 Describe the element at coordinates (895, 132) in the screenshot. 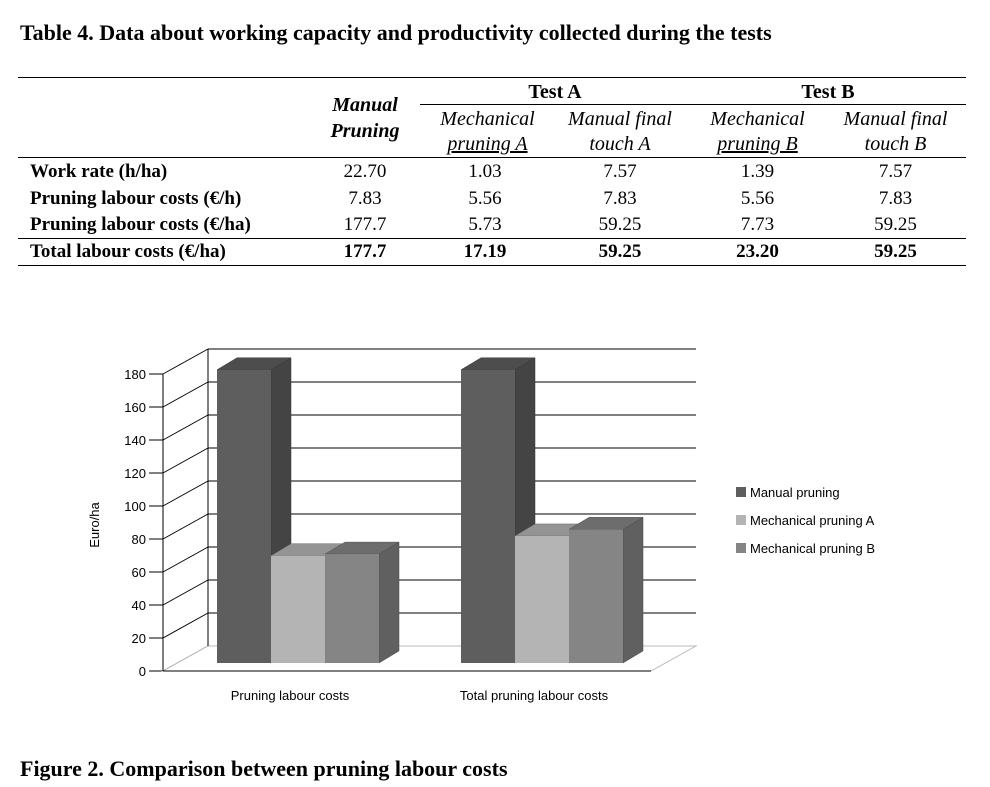

I see `header-final-b: Manual final touch B` at that location.